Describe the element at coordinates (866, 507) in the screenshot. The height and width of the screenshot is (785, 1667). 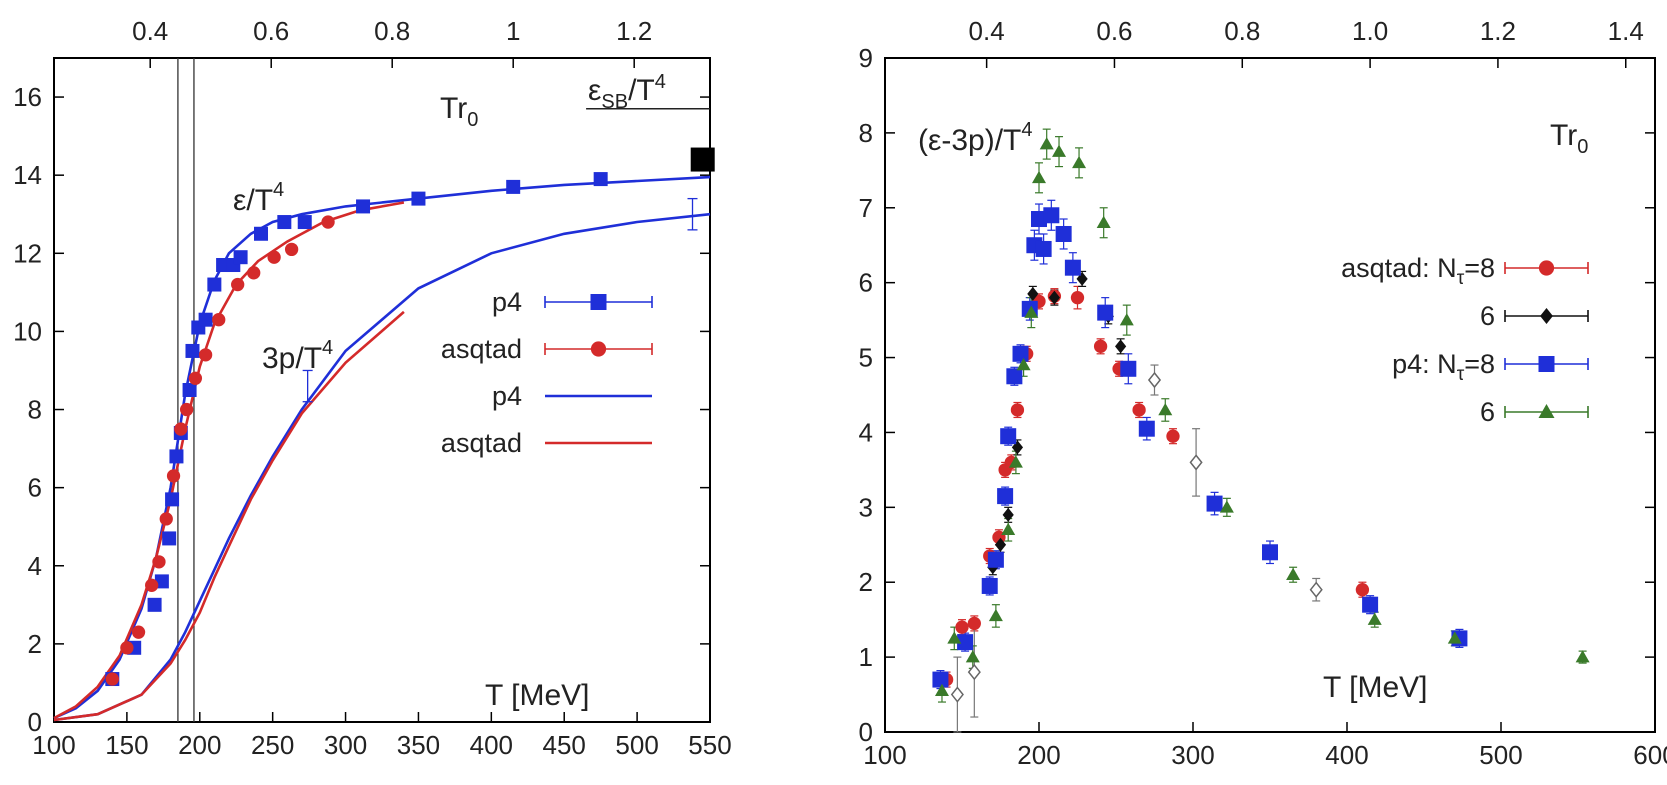
I see `y-tick-label: 3` at that location.